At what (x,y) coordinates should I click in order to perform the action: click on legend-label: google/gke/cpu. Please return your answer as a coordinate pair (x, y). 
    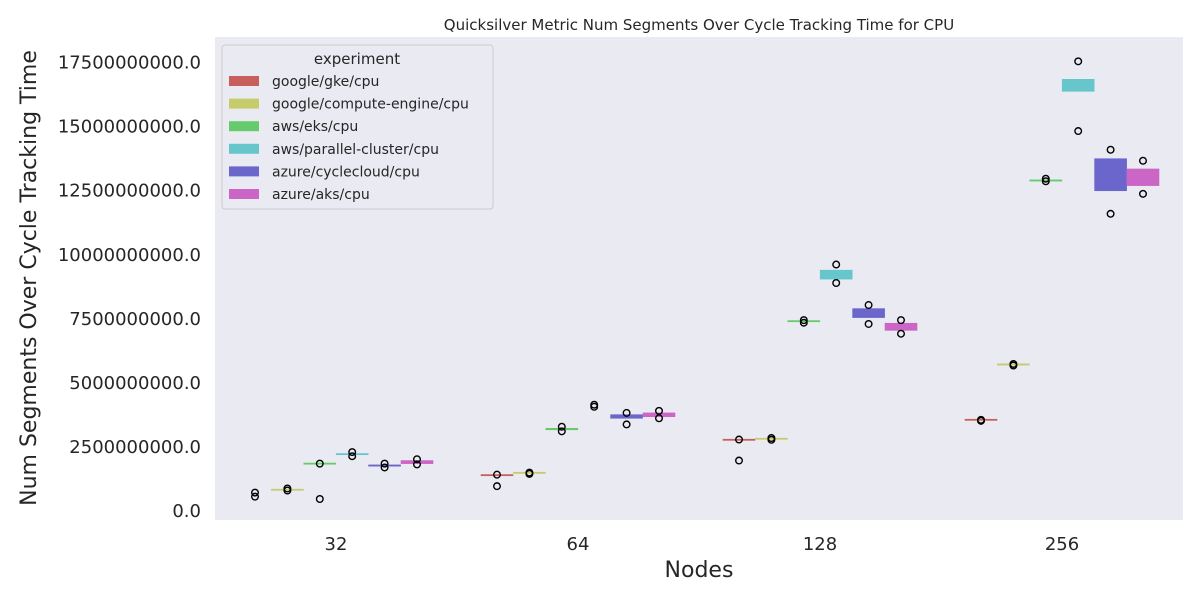
    Looking at the image, I should click on (325, 82).